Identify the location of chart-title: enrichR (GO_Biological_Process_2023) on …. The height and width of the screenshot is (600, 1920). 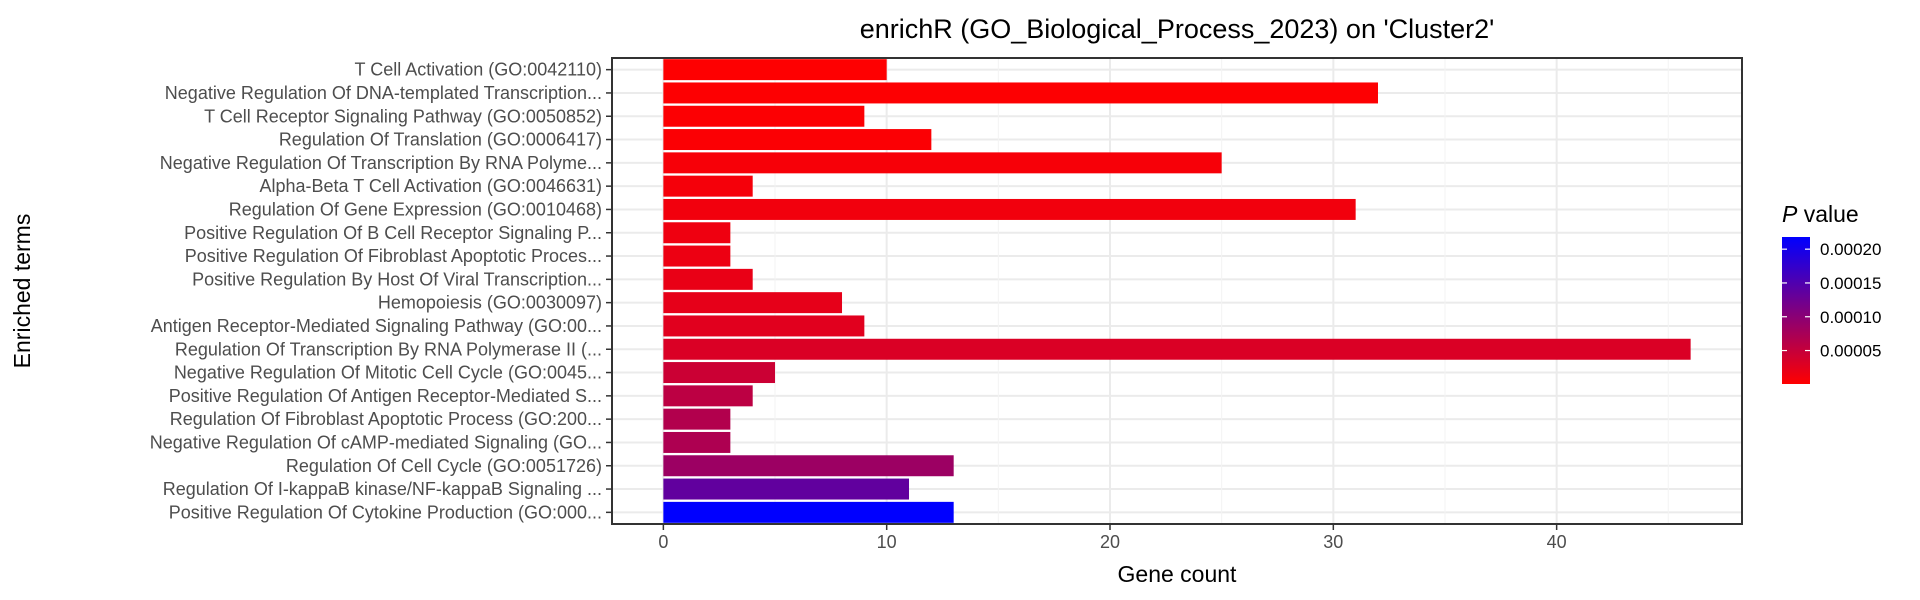
(1177, 29).